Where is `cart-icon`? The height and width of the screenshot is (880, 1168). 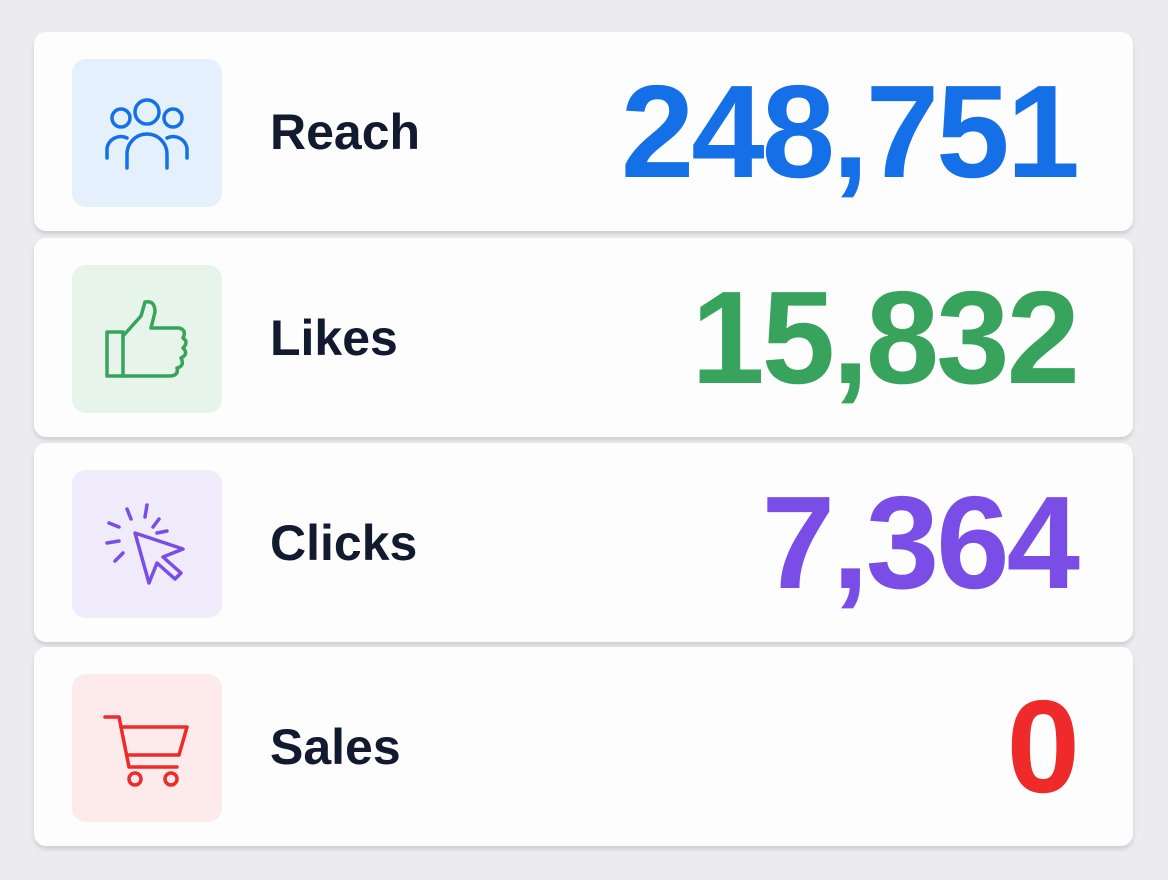 cart-icon is located at coordinates (146, 751).